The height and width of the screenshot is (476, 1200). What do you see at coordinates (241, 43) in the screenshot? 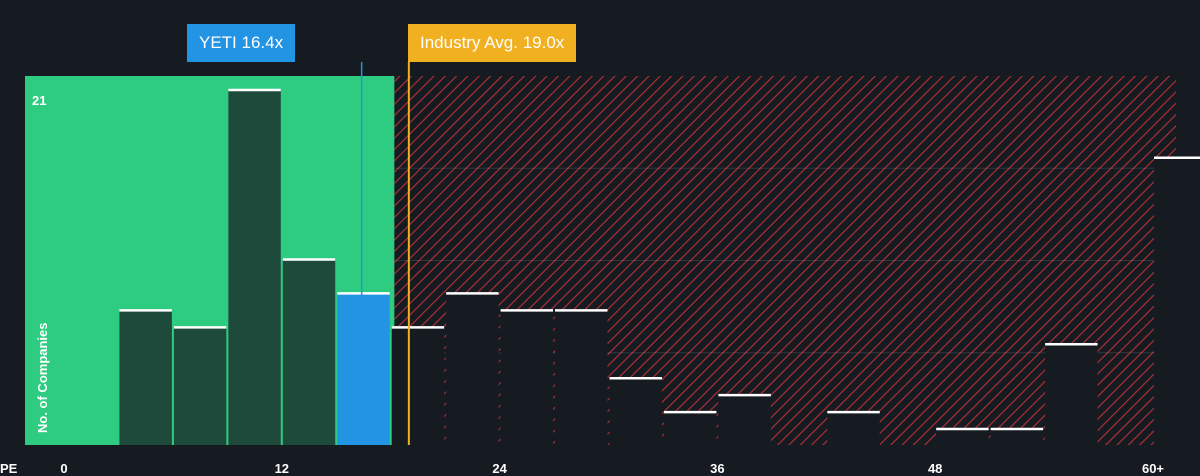
I see `subject-pe-label: YETI 16.4x` at bounding box center [241, 43].